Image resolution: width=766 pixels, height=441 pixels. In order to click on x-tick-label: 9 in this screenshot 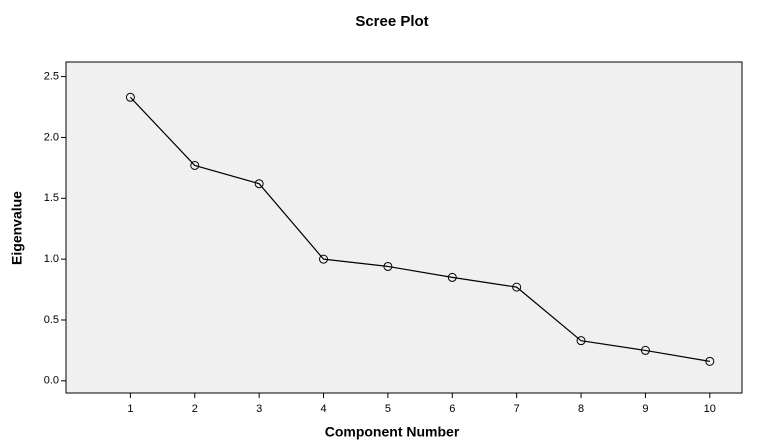, I will do `click(645, 409)`.